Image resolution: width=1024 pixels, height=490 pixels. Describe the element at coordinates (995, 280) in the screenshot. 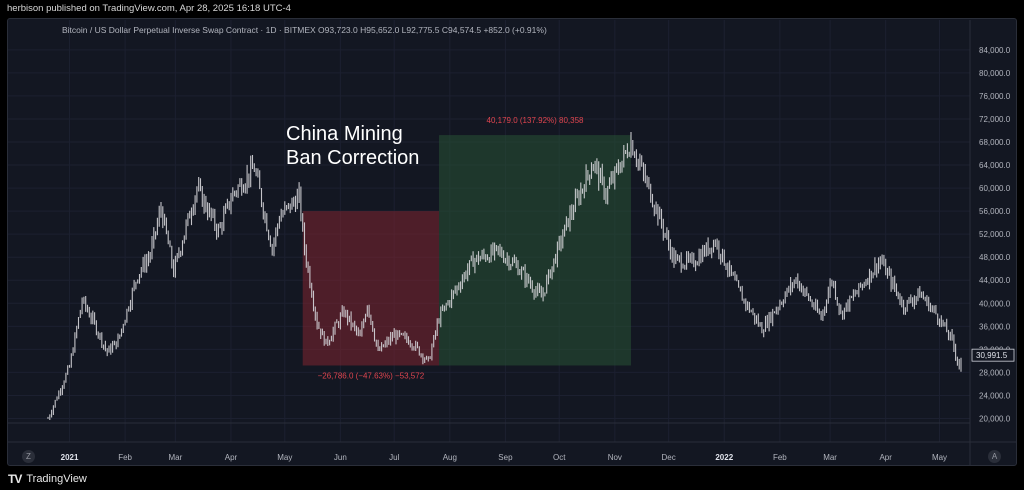

I see `y-tick-label: 44,000.0` at that location.